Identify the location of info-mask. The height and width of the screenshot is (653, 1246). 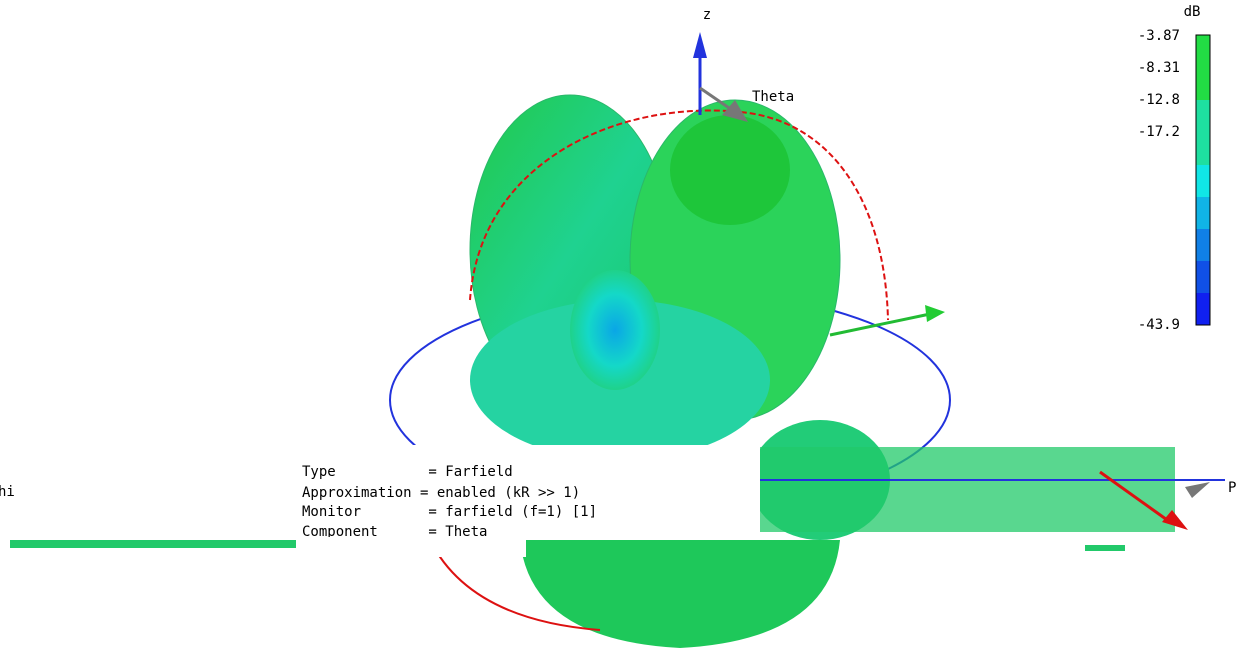
(411, 547).